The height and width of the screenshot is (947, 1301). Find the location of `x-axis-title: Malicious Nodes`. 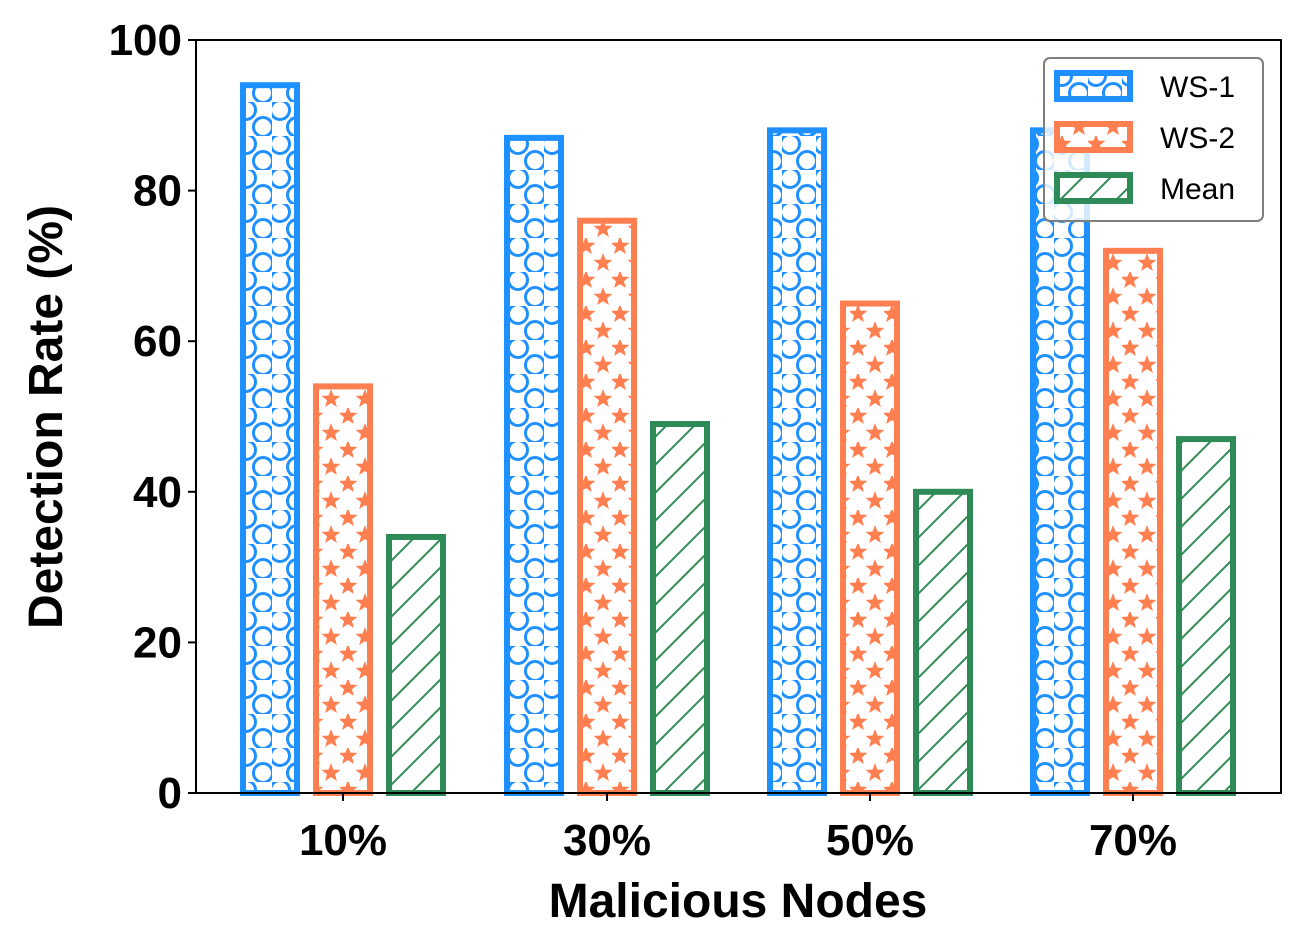

x-axis-title: Malicious Nodes is located at coordinates (738, 901).